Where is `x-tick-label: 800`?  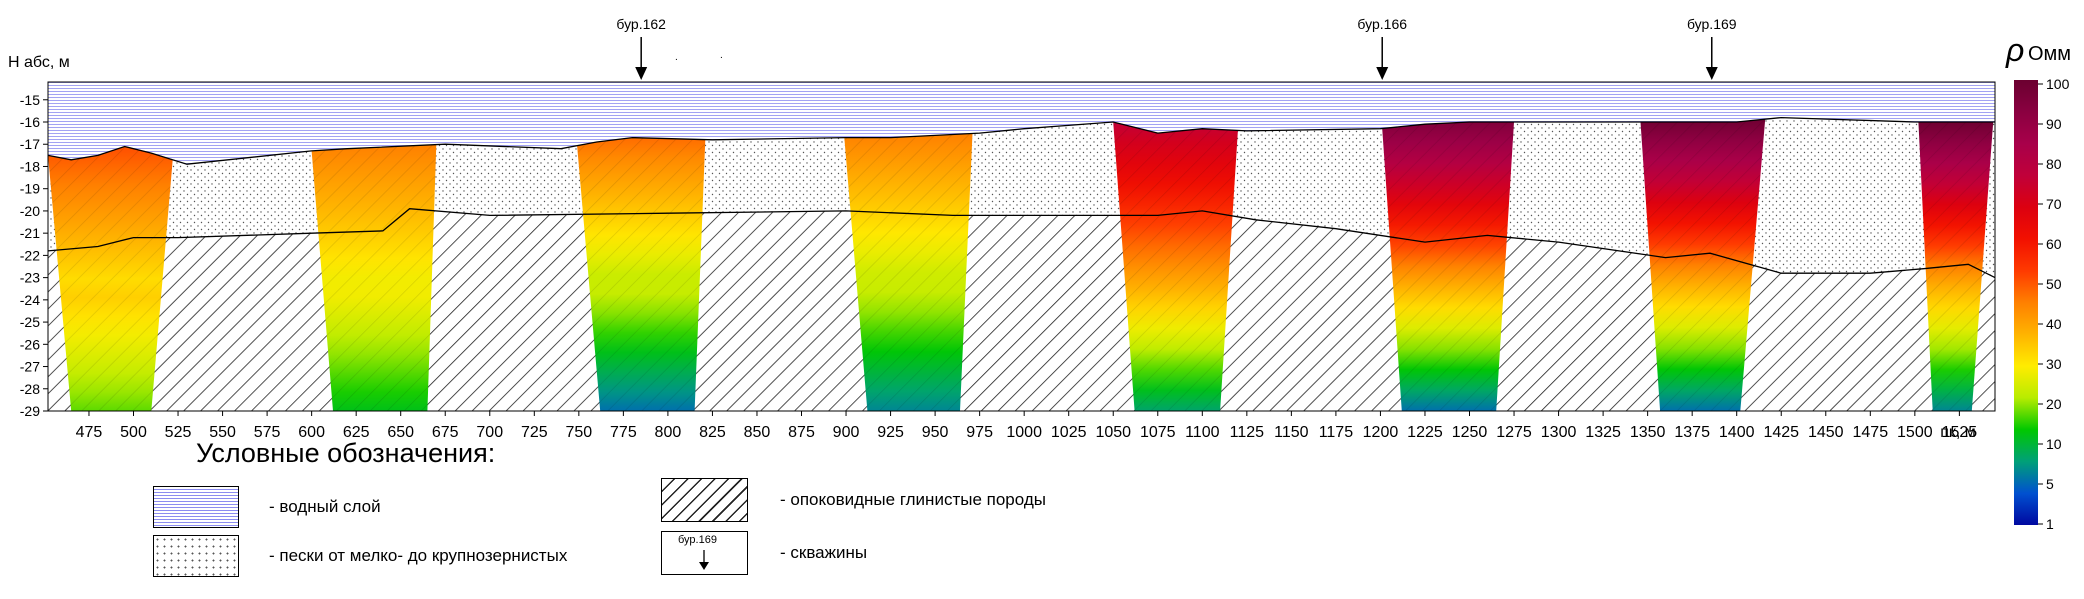 x-tick-label: 800 is located at coordinates (668, 432).